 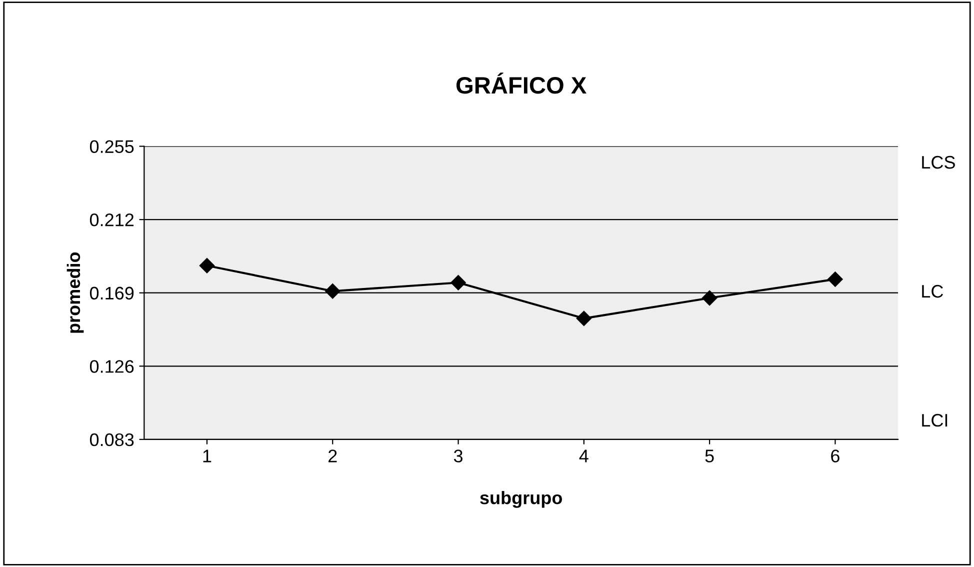 I want to click on y-tick-label: 0.255, so click(x=112, y=147).